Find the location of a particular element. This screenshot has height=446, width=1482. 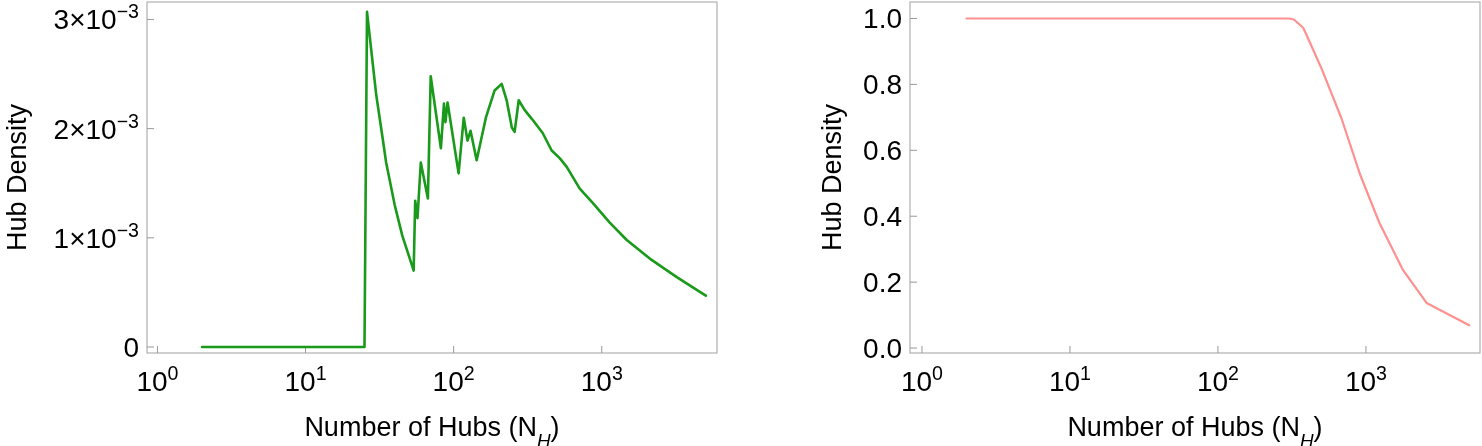

y-tick-label: 0.2 is located at coordinates (882, 283).